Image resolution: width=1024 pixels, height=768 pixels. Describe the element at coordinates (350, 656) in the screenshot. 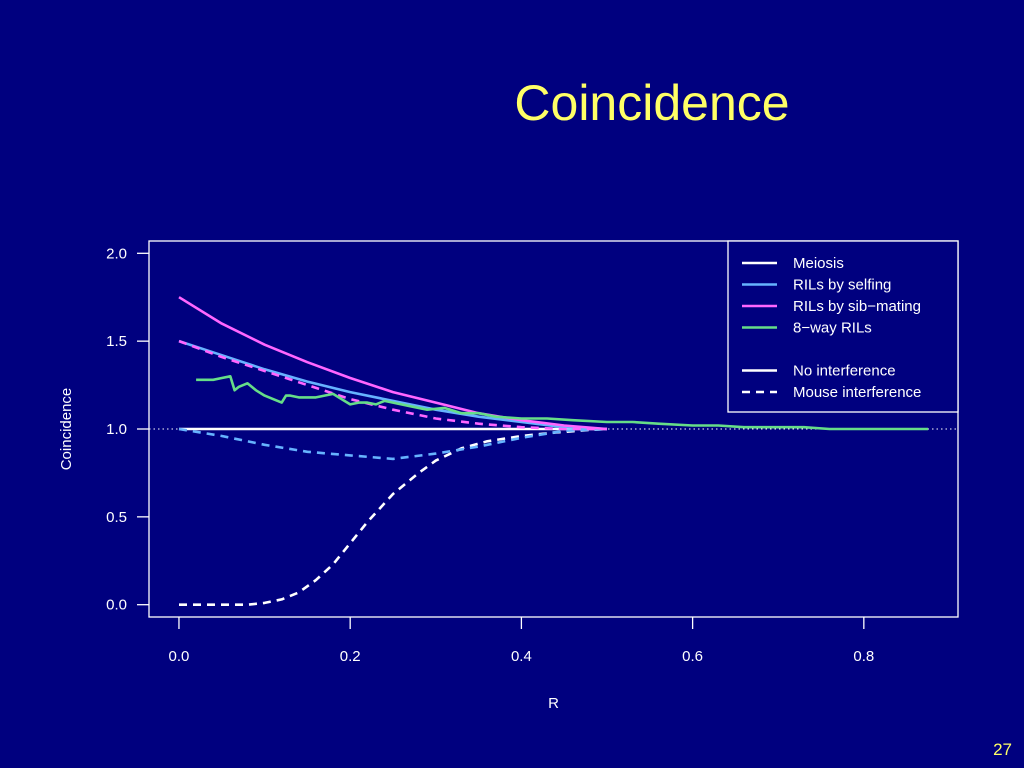

I see `x-tick-label: 0.2` at that location.